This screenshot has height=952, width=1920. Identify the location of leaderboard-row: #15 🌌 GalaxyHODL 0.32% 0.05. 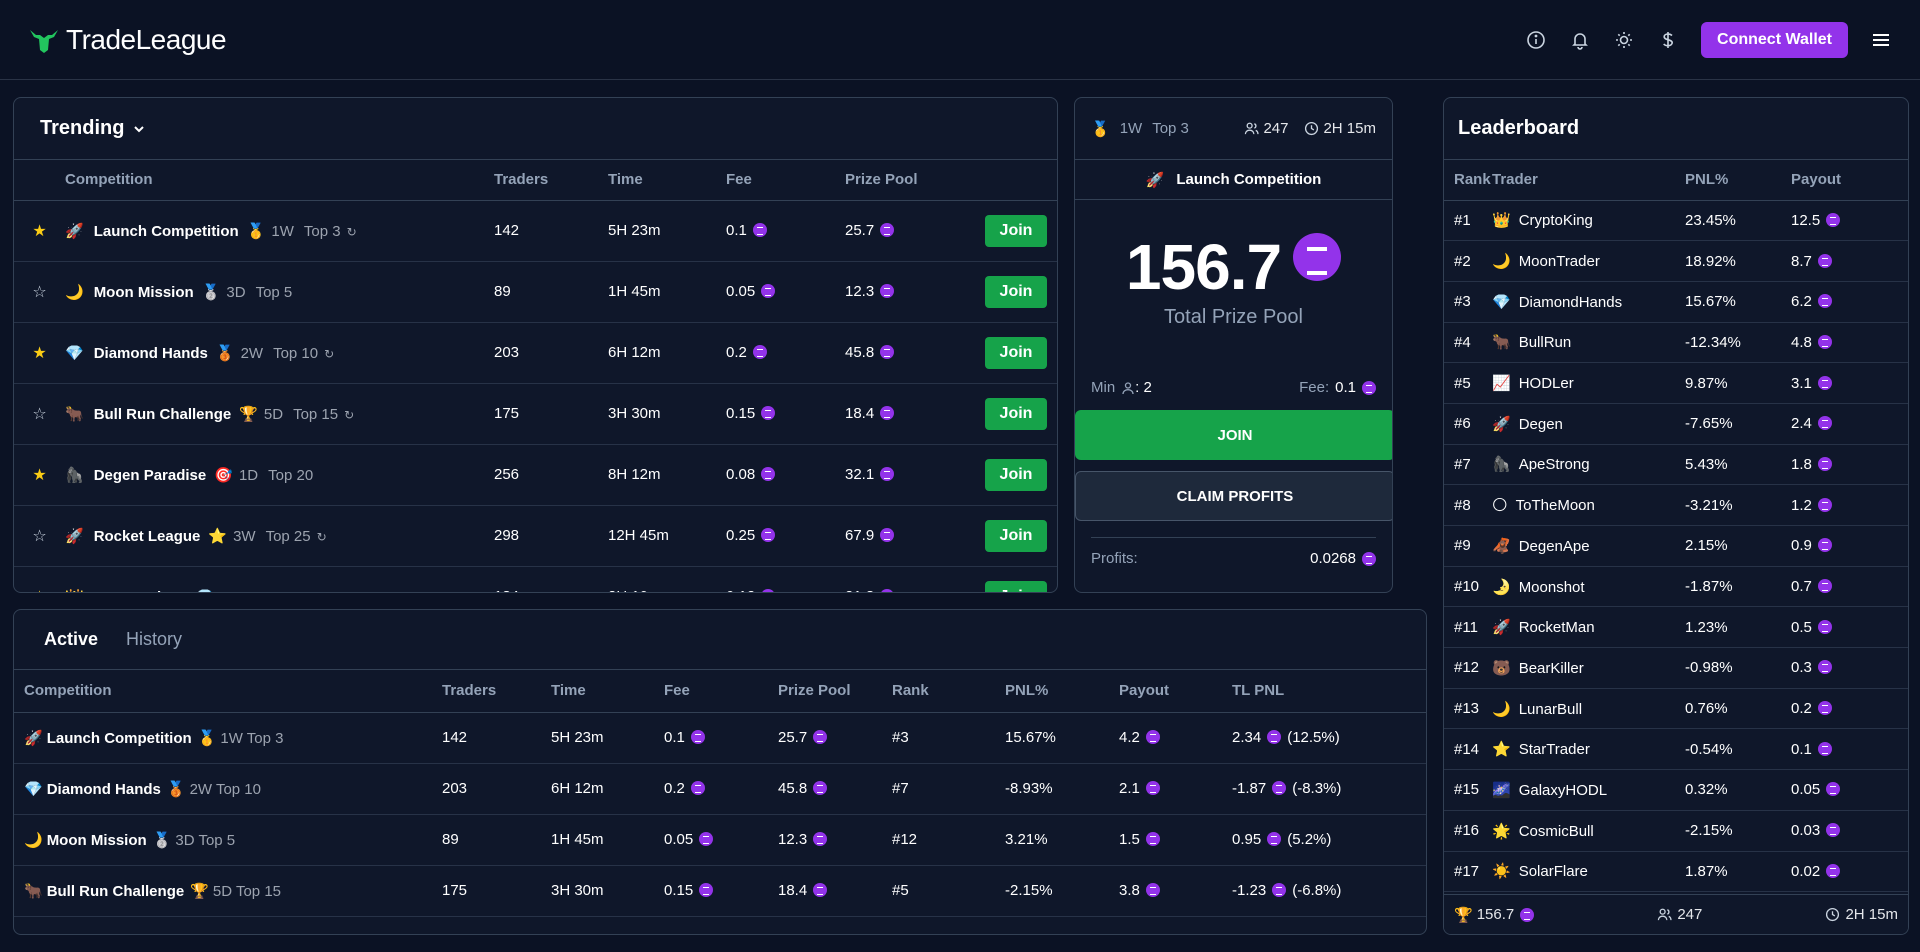
(1676, 790).